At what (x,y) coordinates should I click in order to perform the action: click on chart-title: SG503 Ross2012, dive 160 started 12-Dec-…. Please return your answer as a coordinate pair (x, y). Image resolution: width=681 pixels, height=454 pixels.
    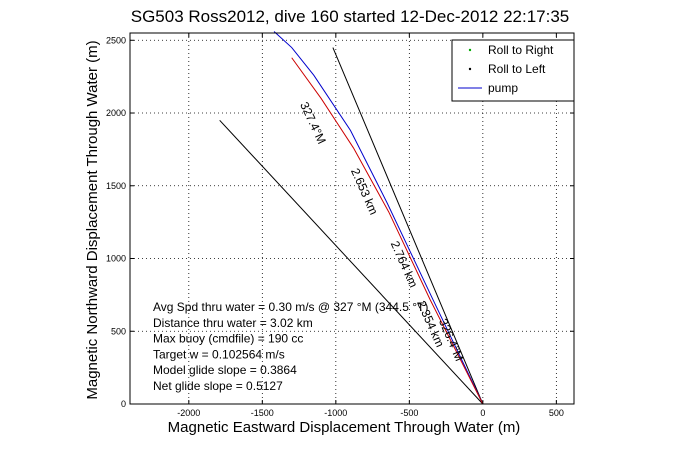
    Looking at the image, I should click on (350, 16).